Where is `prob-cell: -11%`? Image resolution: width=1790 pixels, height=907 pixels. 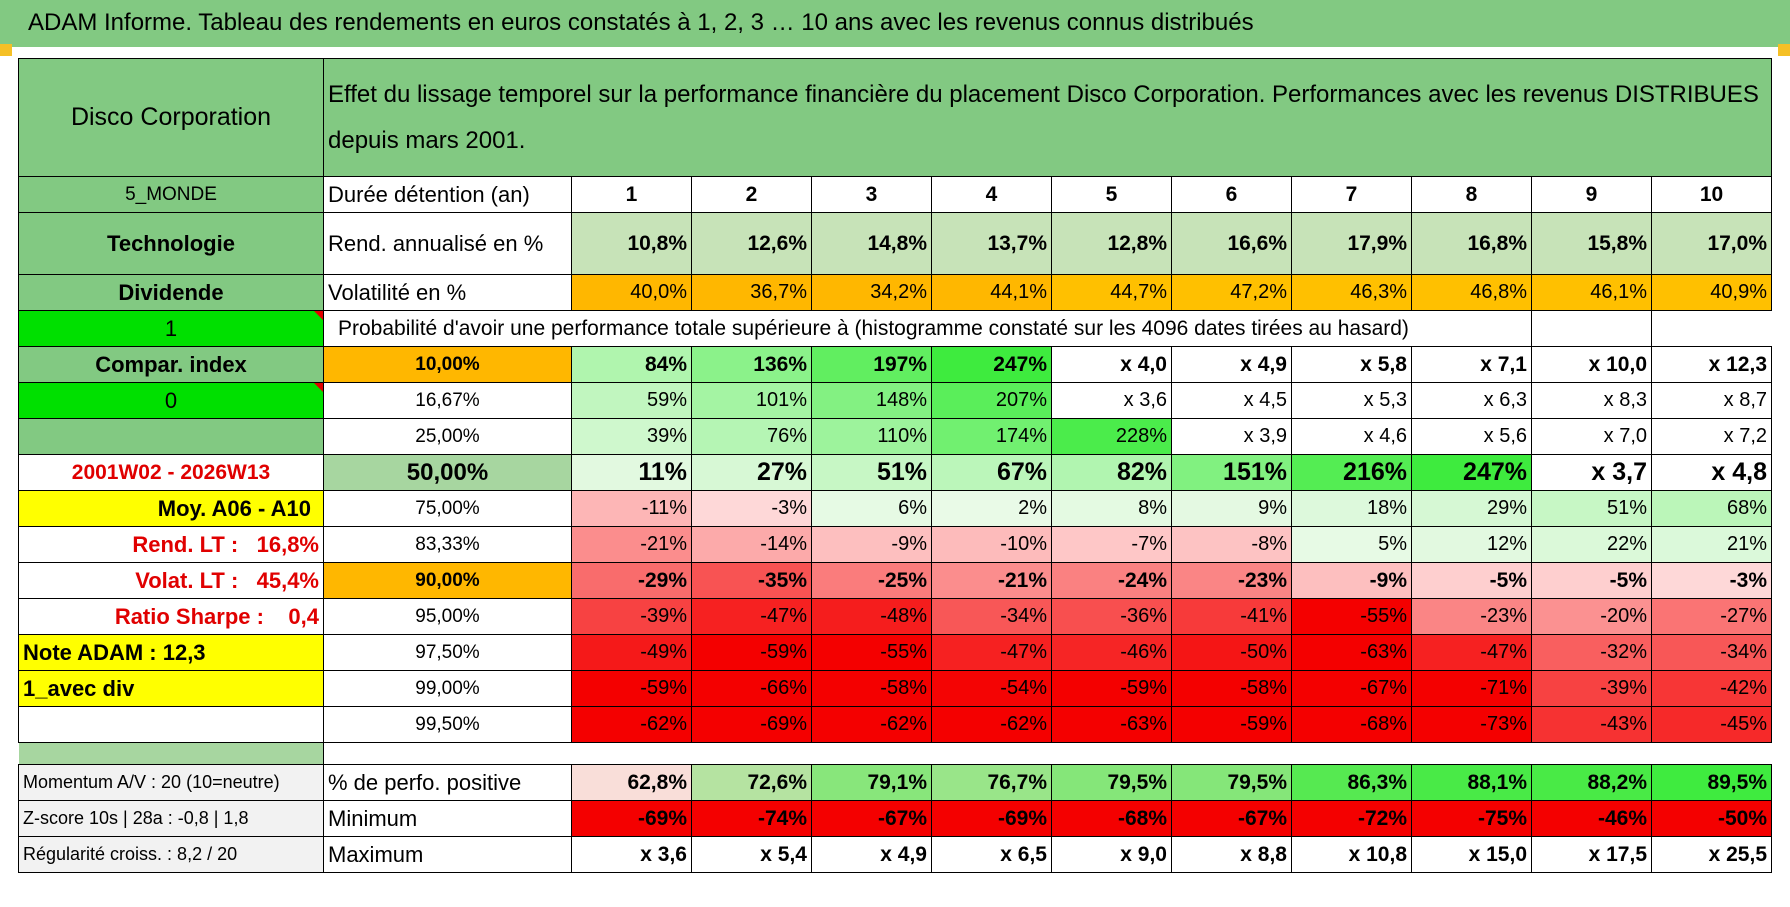
prob-cell: -11% is located at coordinates (631, 508).